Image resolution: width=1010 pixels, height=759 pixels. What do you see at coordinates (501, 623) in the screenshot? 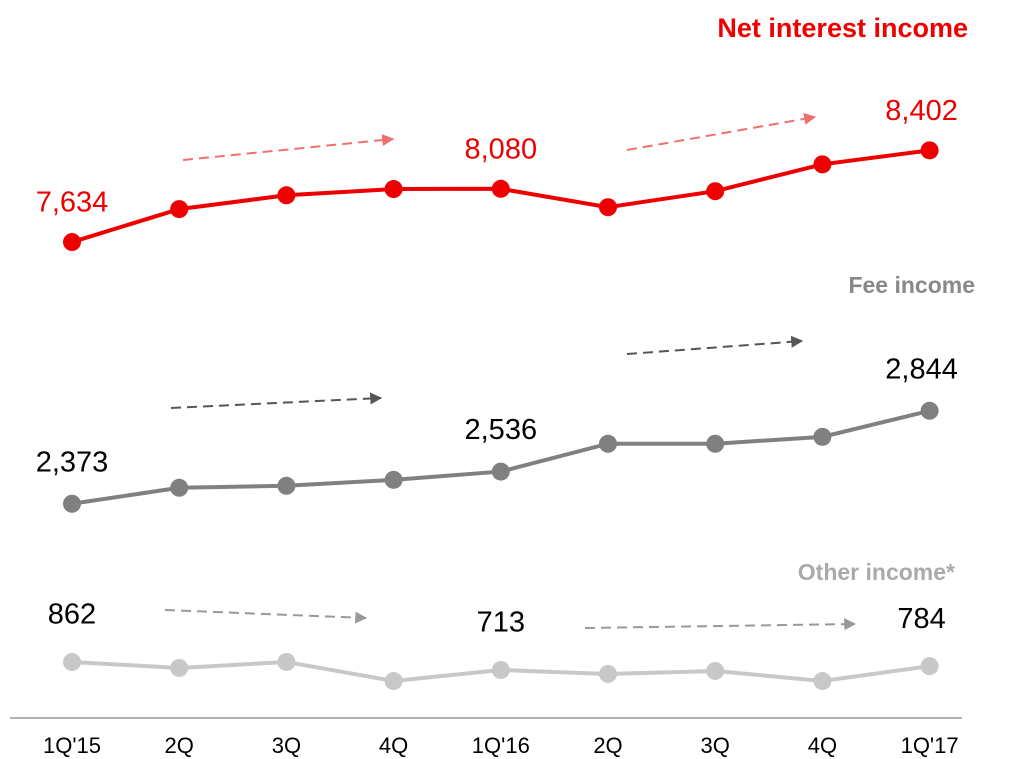
I see `data-label: 713` at bounding box center [501, 623].